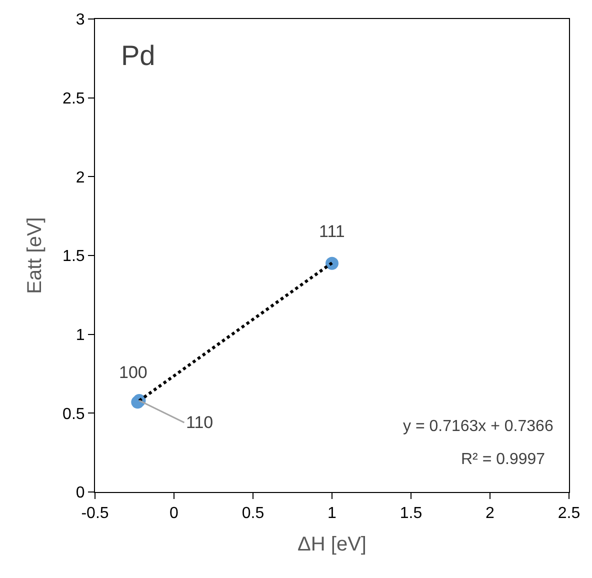  I want to click on annotation: Pd, so click(138, 55).